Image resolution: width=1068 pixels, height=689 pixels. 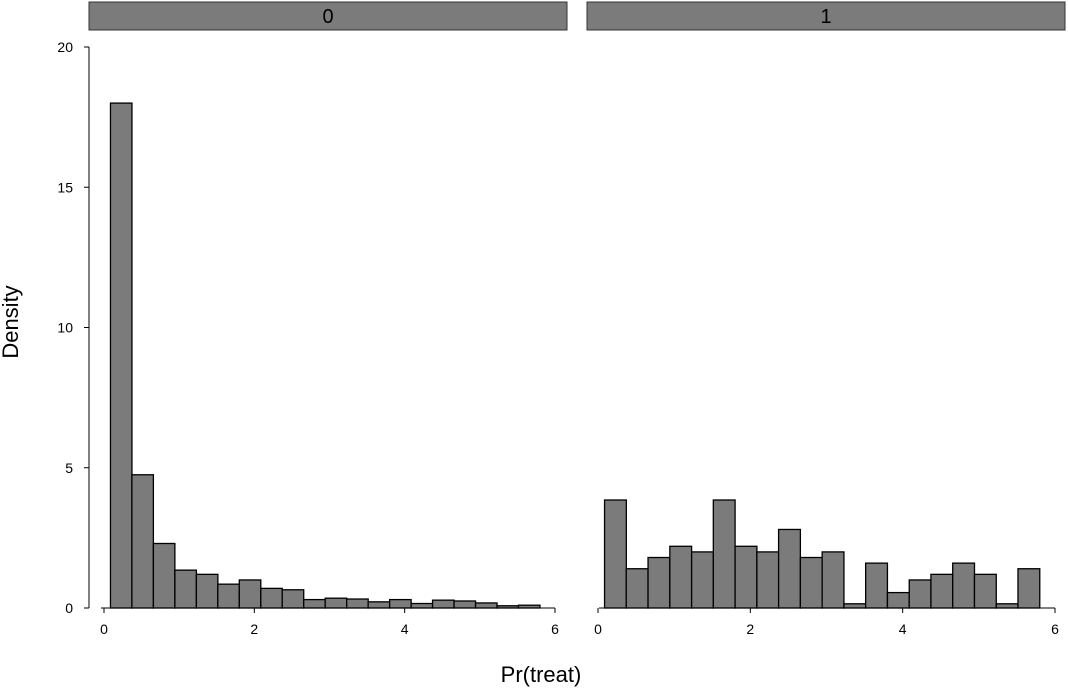 What do you see at coordinates (541, 674) in the screenshot?
I see `x-axis-title: Pr(treat)` at bounding box center [541, 674].